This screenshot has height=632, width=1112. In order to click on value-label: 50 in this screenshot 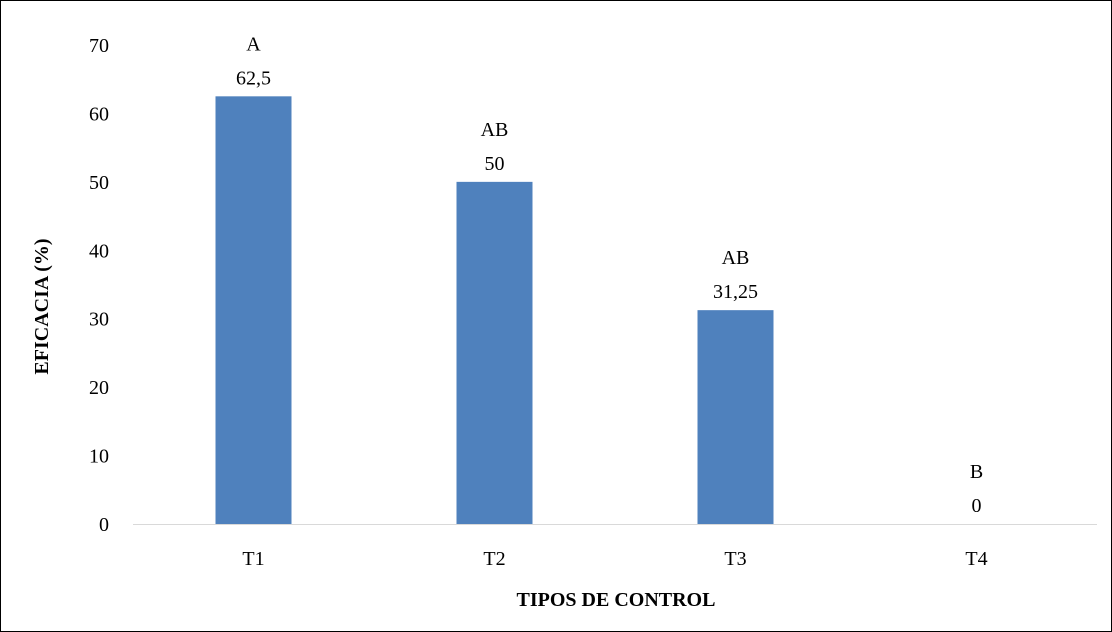, I will do `click(495, 164)`.